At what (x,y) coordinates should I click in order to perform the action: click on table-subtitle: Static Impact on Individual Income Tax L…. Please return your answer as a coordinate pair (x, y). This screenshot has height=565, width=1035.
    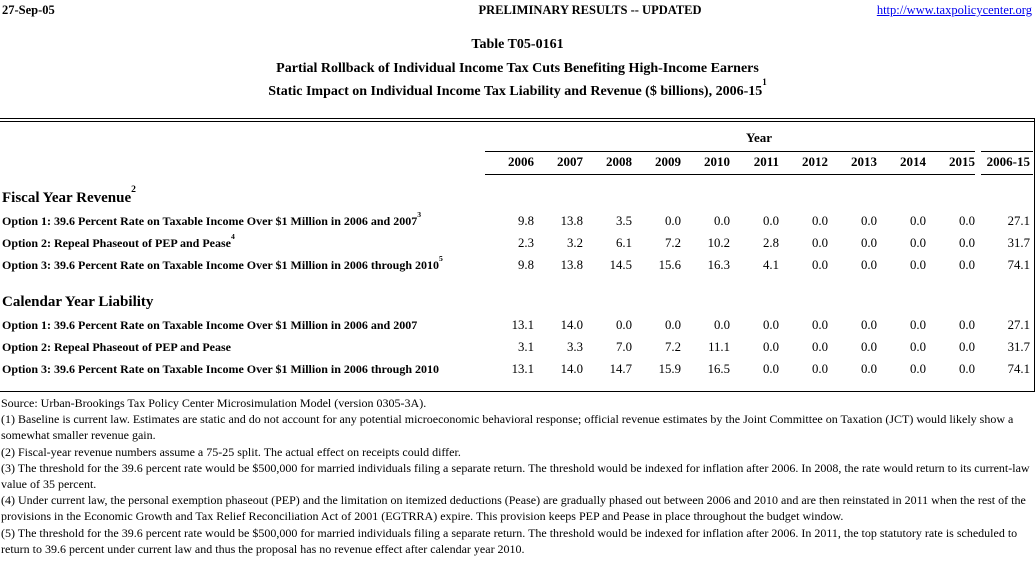
    Looking at the image, I should click on (517, 93).